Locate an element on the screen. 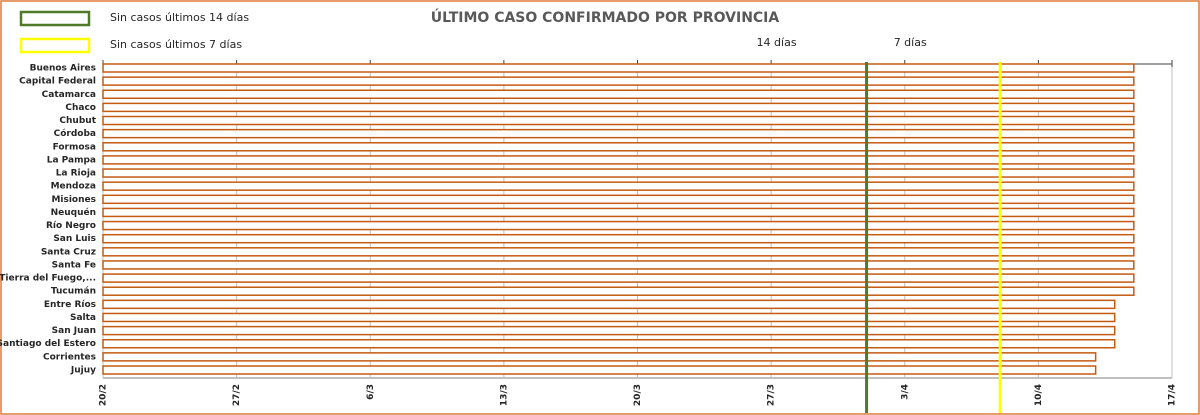 The height and width of the screenshot is (415, 1200). x-tick-label: 3/4 is located at coordinates (905, 392).